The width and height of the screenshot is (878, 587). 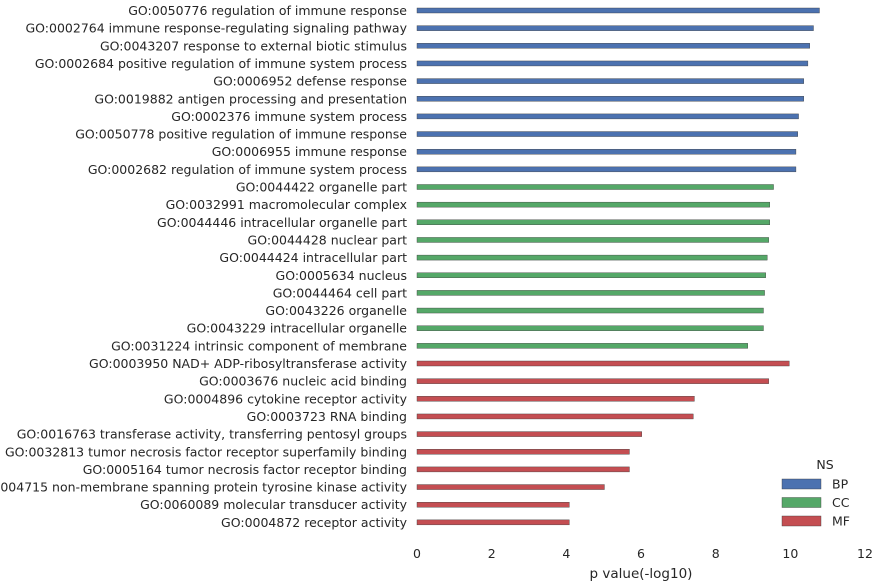 What do you see at coordinates (310, 151) in the screenshot?
I see `category-label: GO:0006955 immune response` at bounding box center [310, 151].